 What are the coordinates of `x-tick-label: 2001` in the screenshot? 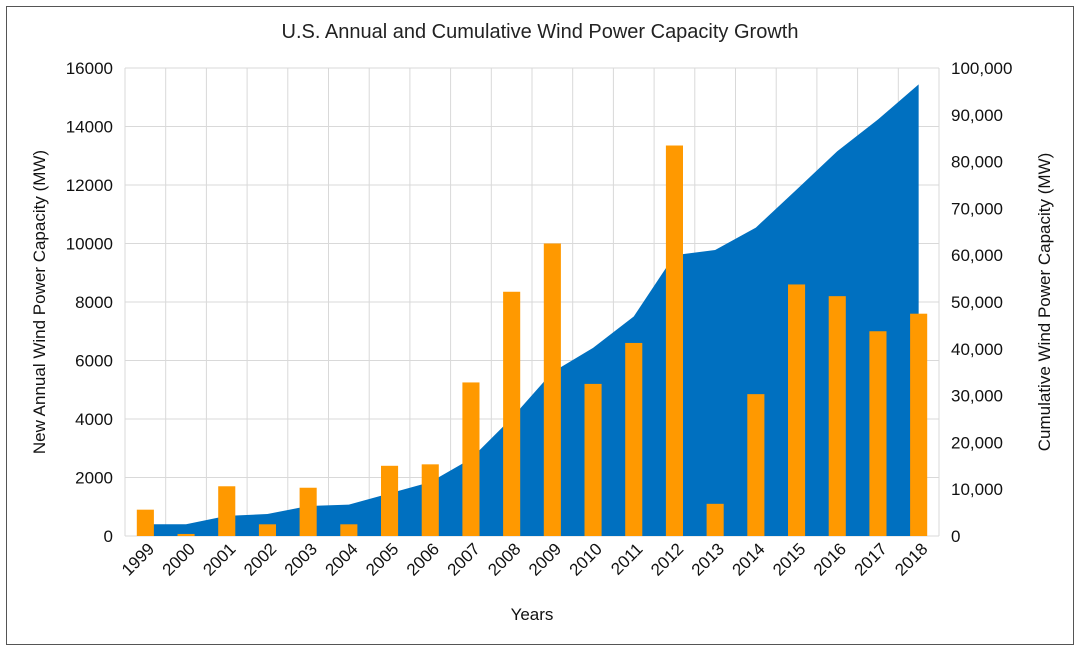 It's located at (219, 559).